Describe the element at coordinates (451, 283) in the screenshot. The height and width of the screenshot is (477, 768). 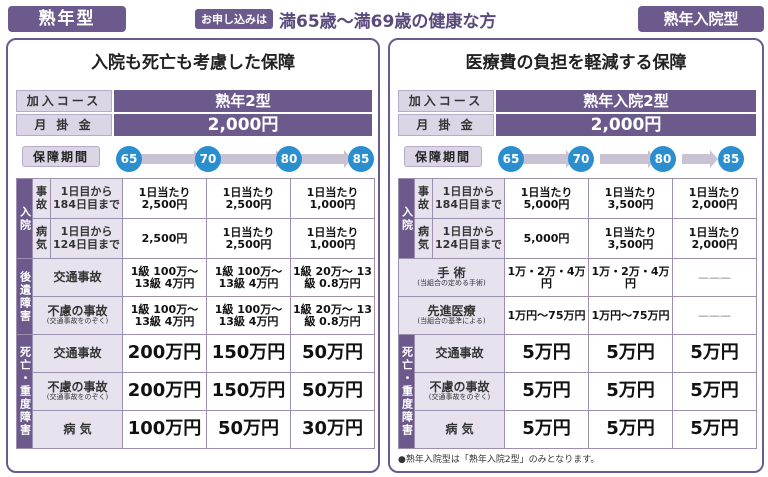
I see `row-label-note: (当組合の定める手術)` at that location.